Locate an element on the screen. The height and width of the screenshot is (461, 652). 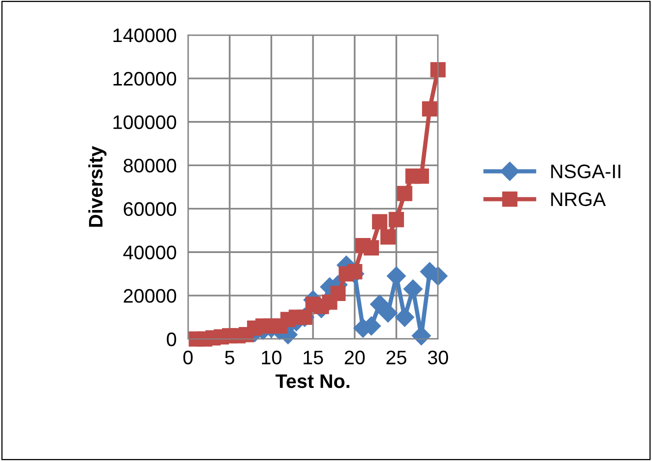
x-tick-label: 20 is located at coordinates (354, 357).